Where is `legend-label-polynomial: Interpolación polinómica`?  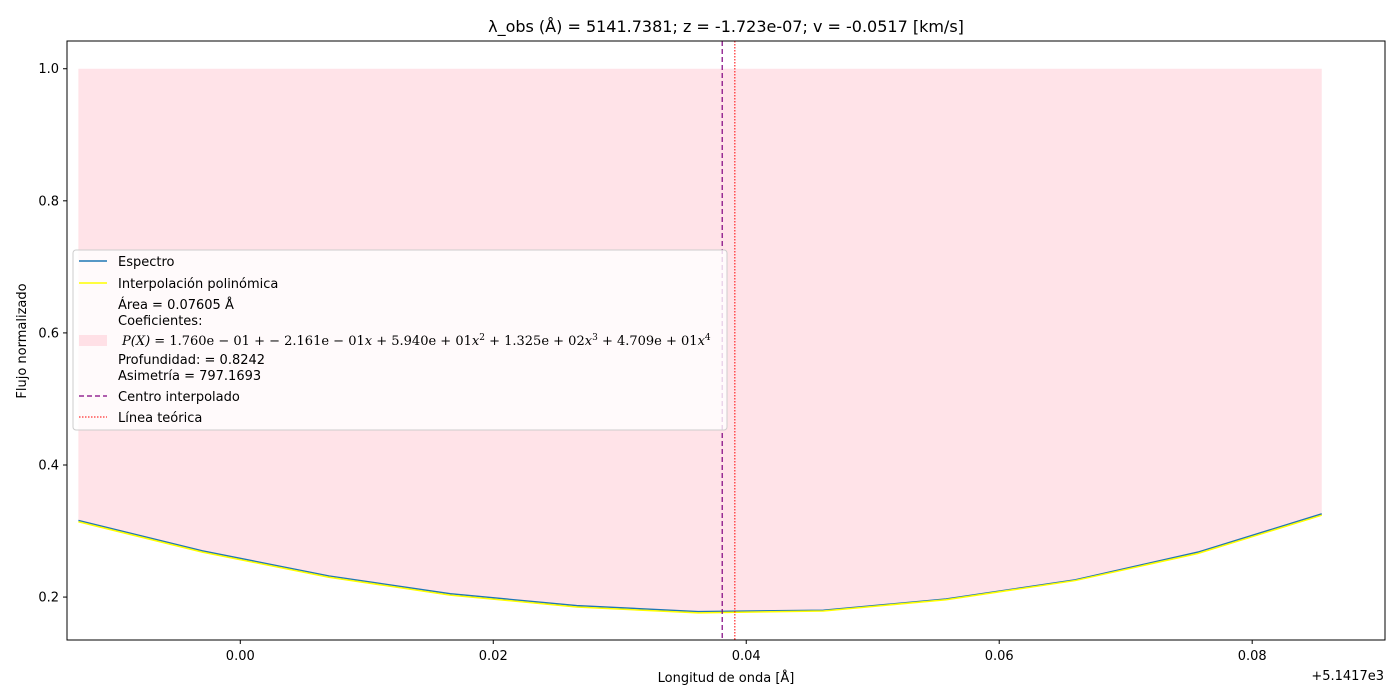
legend-label-polynomial: Interpolación polinómica is located at coordinates (198, 284).